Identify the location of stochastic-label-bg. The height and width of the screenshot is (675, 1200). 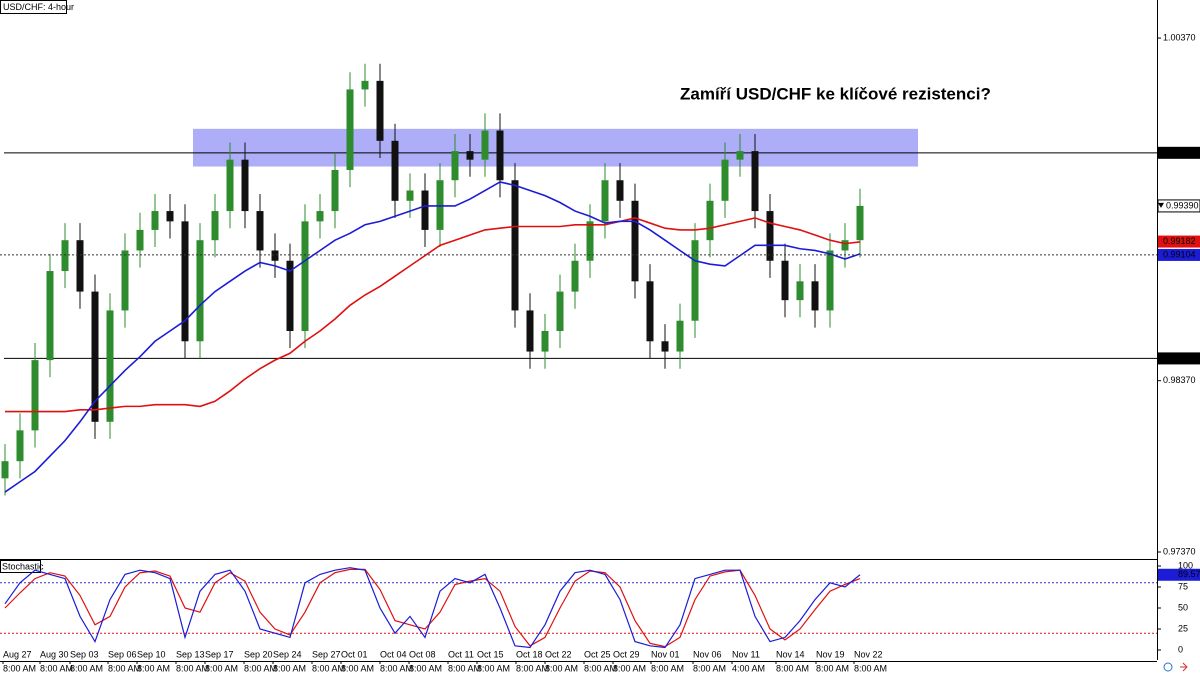
(1179, 574).